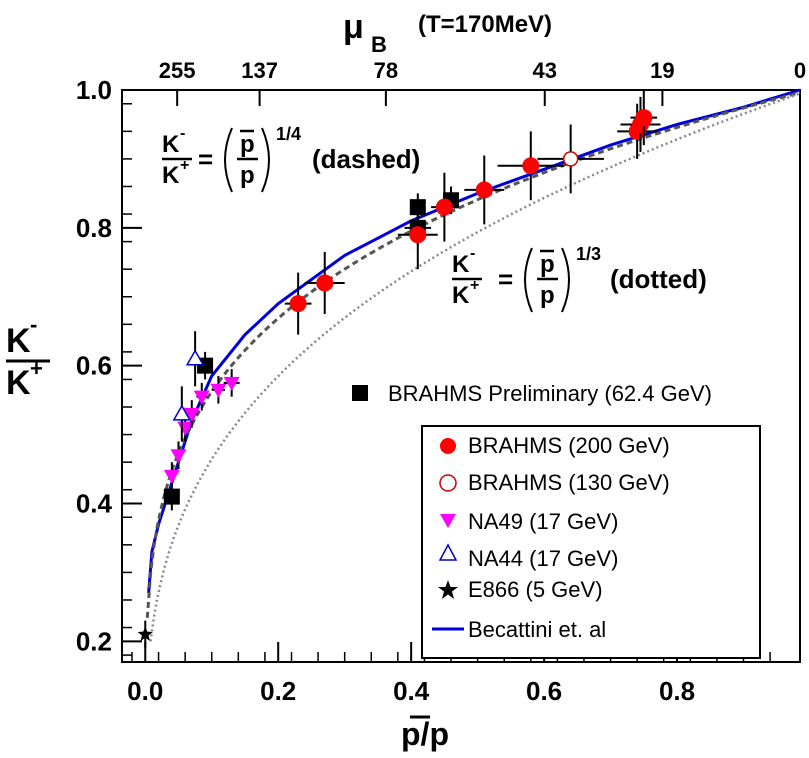 This screenshot has width=809, height=758. I want to click on formula-dotted-frac-num: p, so click(547, 264).